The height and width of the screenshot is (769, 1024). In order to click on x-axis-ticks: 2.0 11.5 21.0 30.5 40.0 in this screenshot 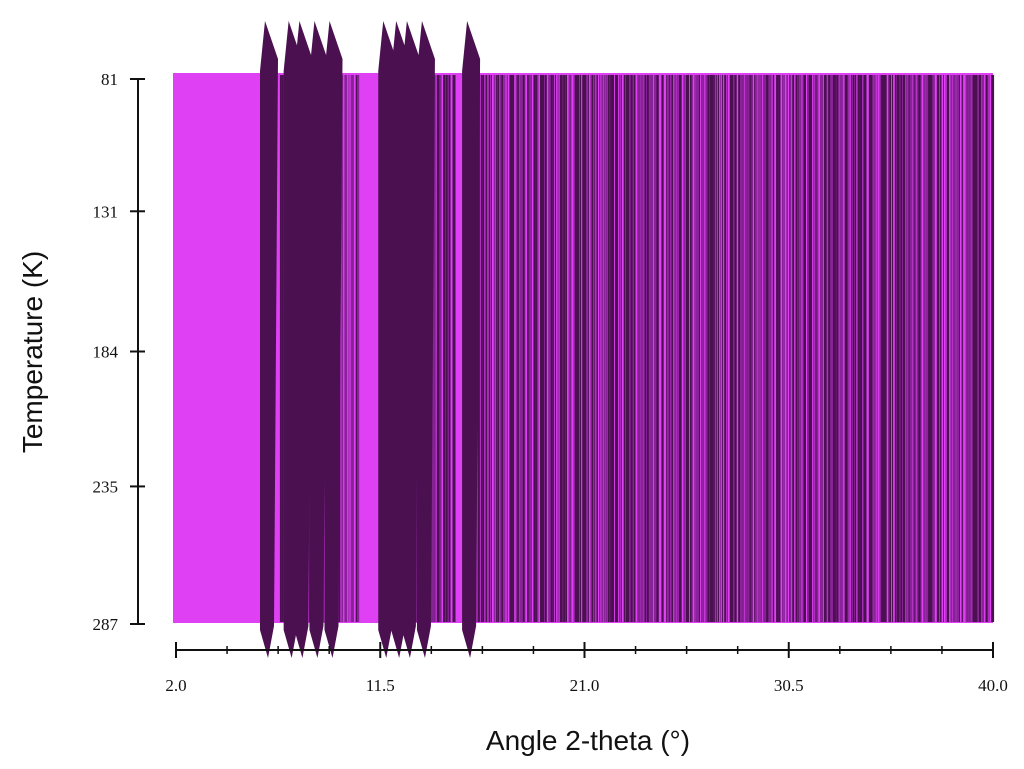, I will do `click(586, 668)`.